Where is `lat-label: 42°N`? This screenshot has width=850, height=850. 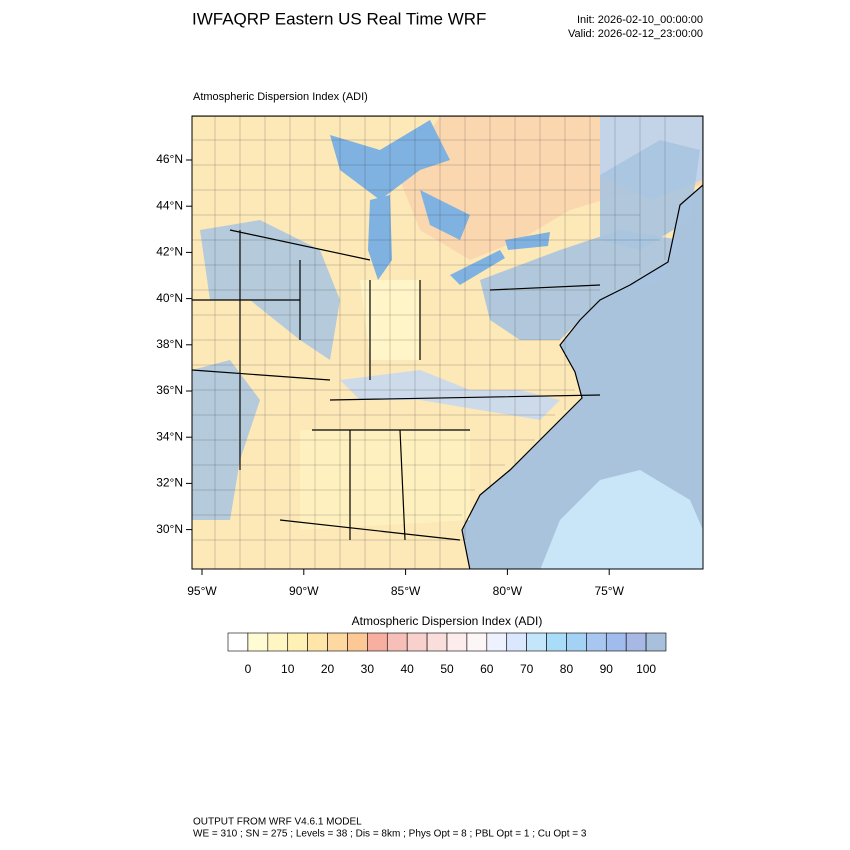 lat-label: 42°N is located at coordinates (169, 252).